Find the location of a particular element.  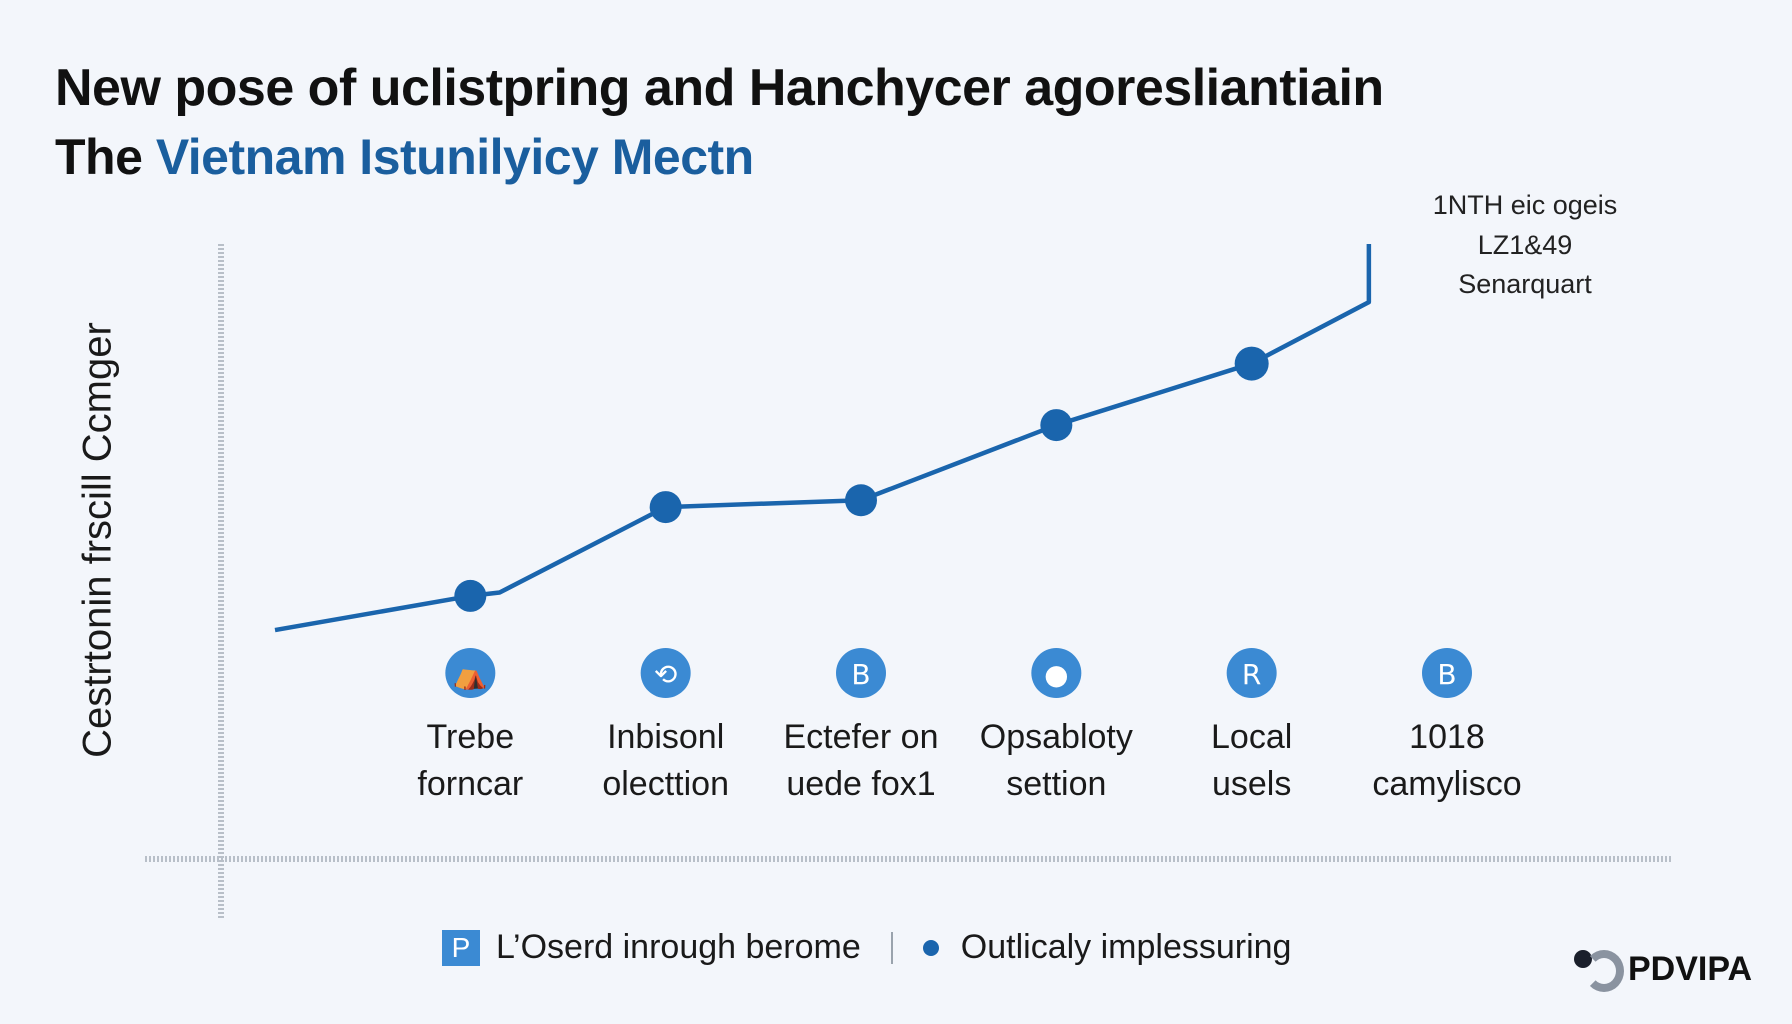

category-3: B Ectefer on uede fox1 is located at coordinates (861, 725).